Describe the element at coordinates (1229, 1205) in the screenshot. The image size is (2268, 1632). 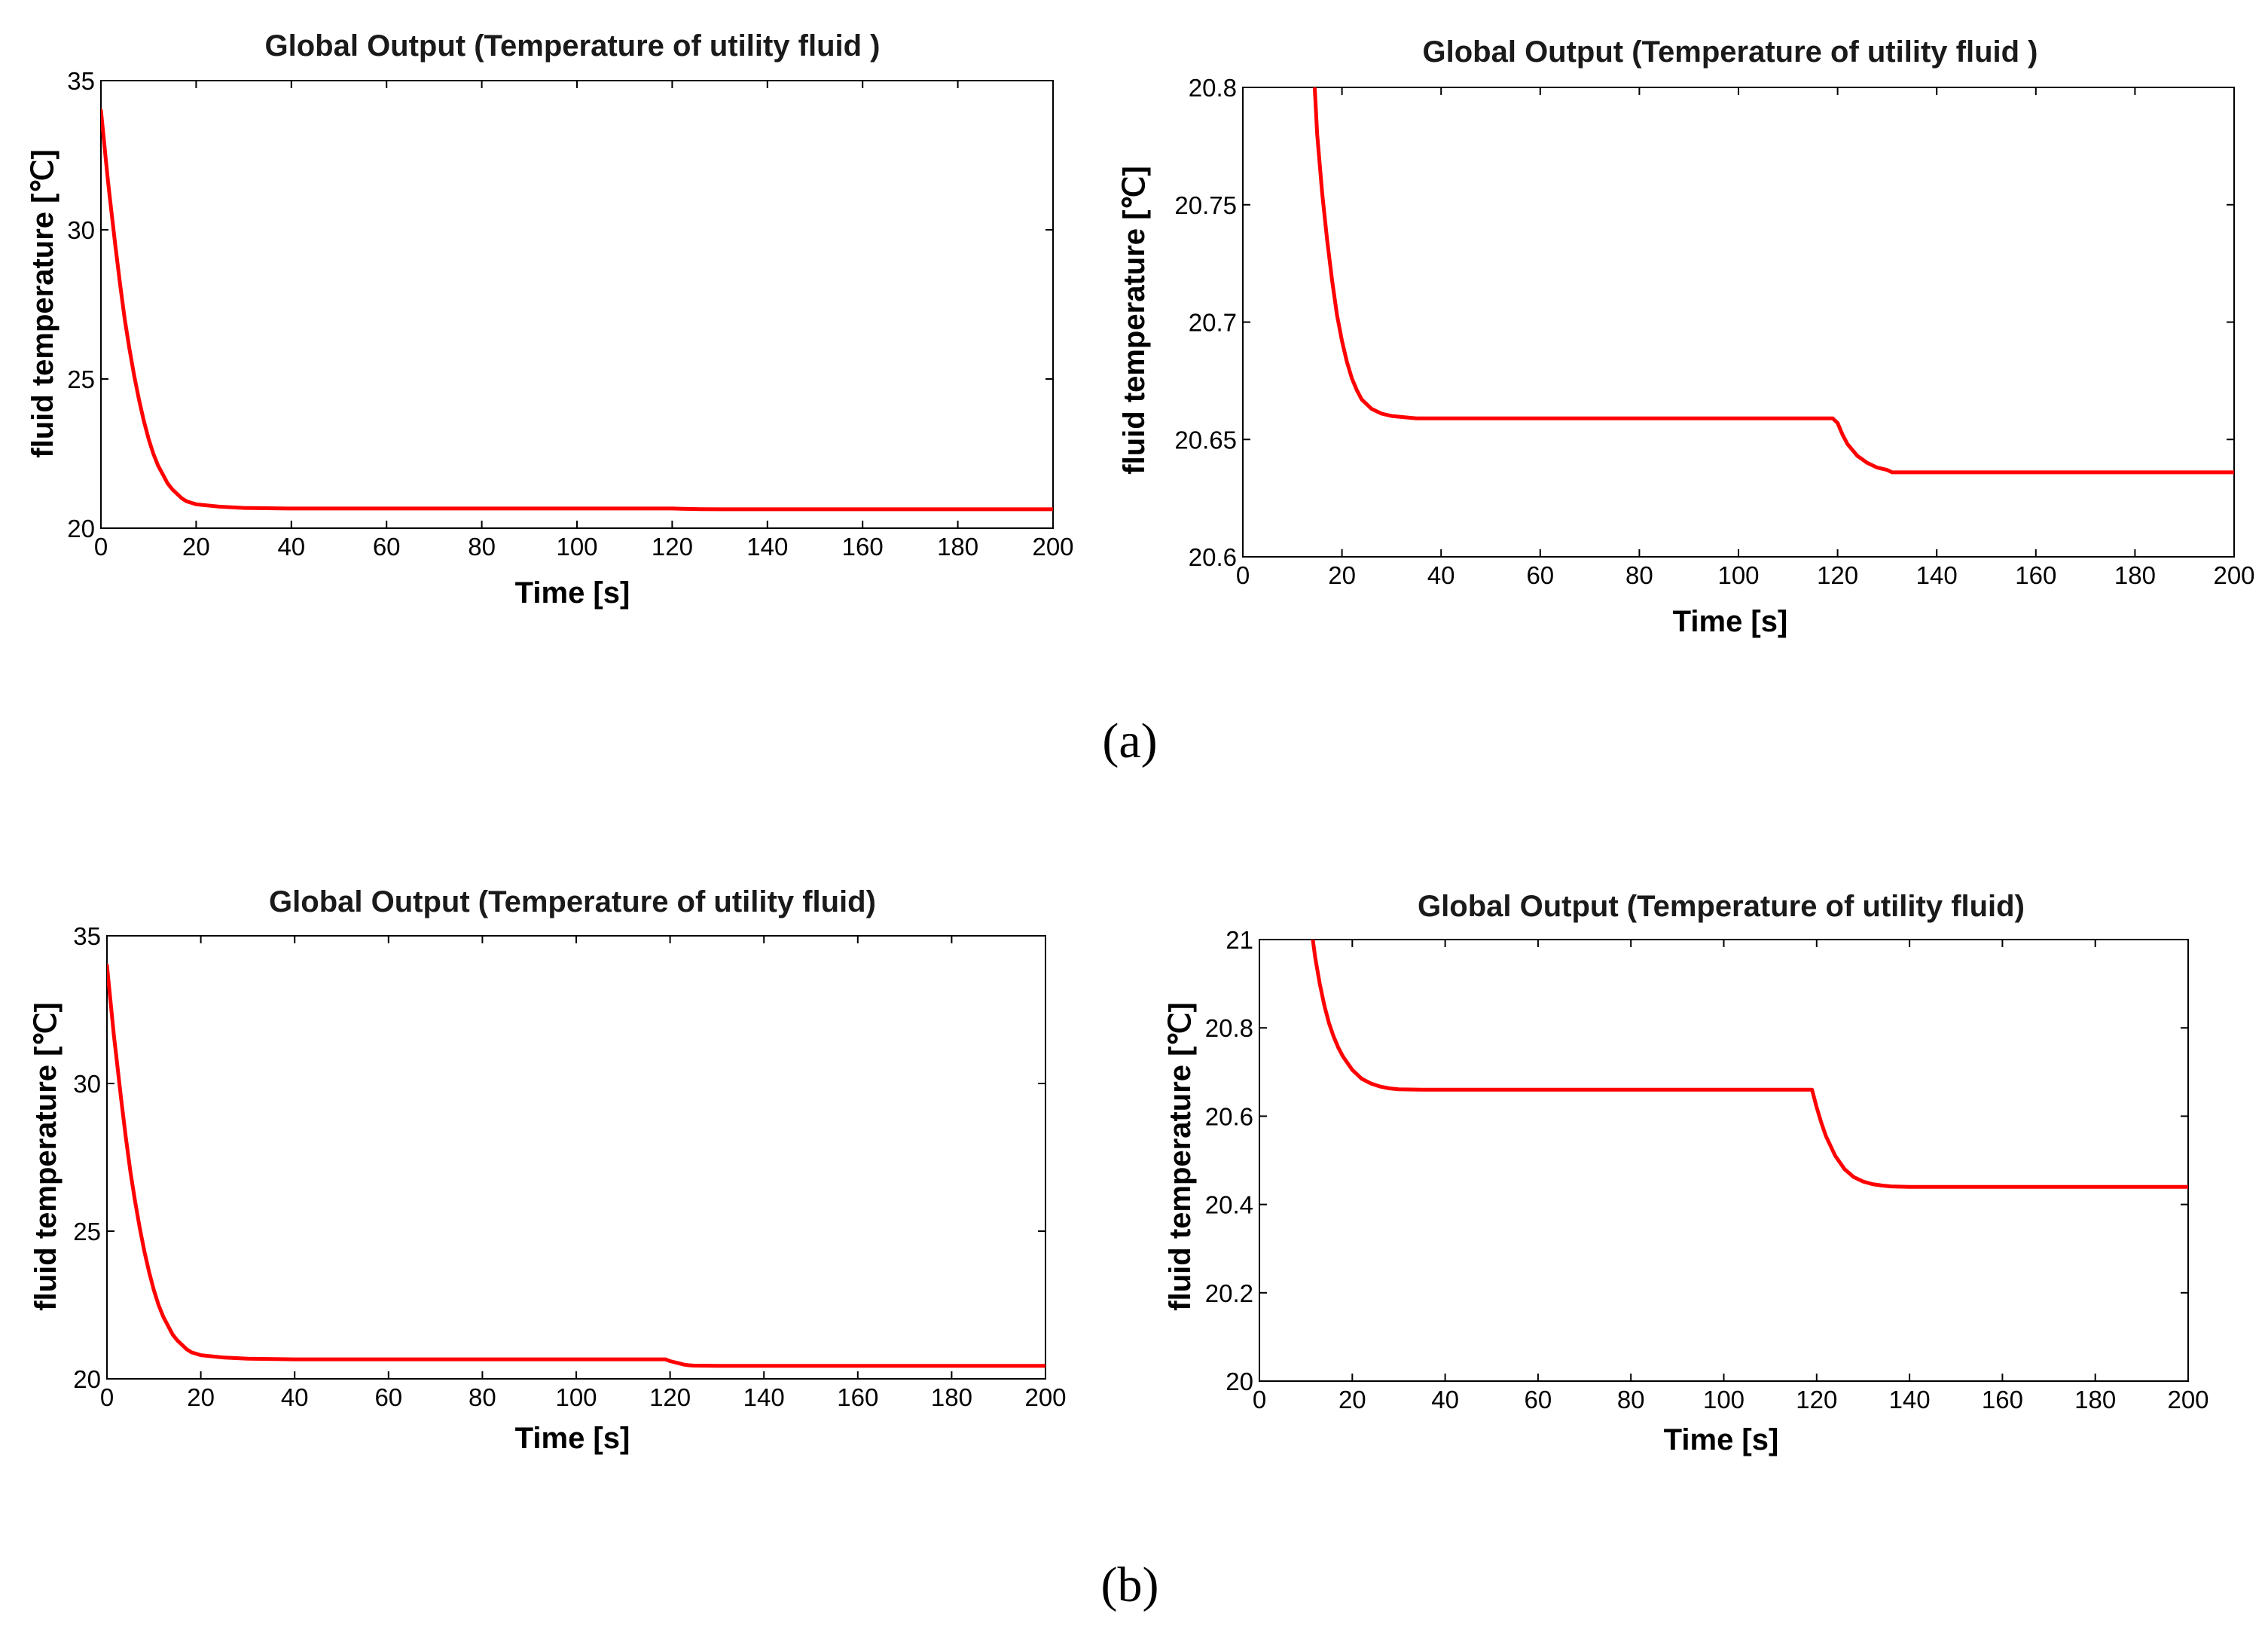
I see `y-tick-label: 20.4` at that location.